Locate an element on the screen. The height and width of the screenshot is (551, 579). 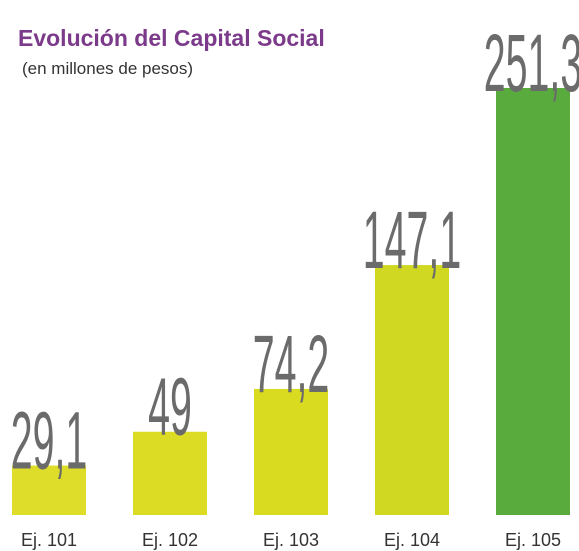
value-label: 147,1 is located at coordinates (412, 240).